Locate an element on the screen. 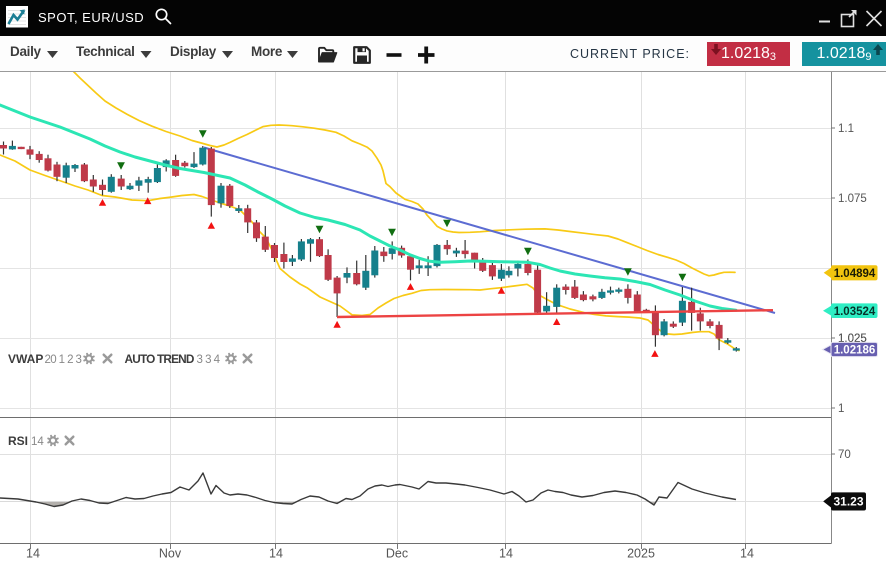 The width and height of the screenshot is (886, 566). svg-text: 1.04894 is located at coordinates (855, 274).